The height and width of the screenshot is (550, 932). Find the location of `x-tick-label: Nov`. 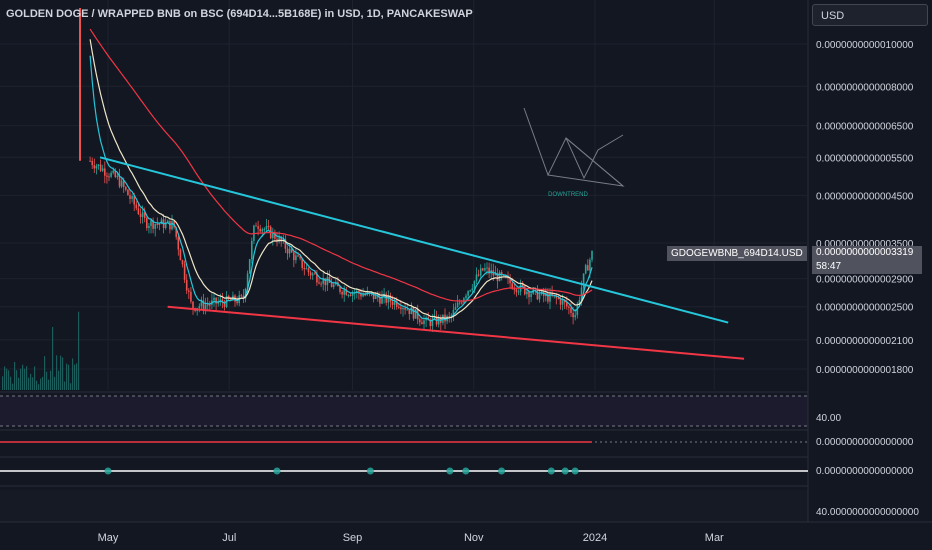

x-tick-label: Nov is located at coordinates (474, 538).